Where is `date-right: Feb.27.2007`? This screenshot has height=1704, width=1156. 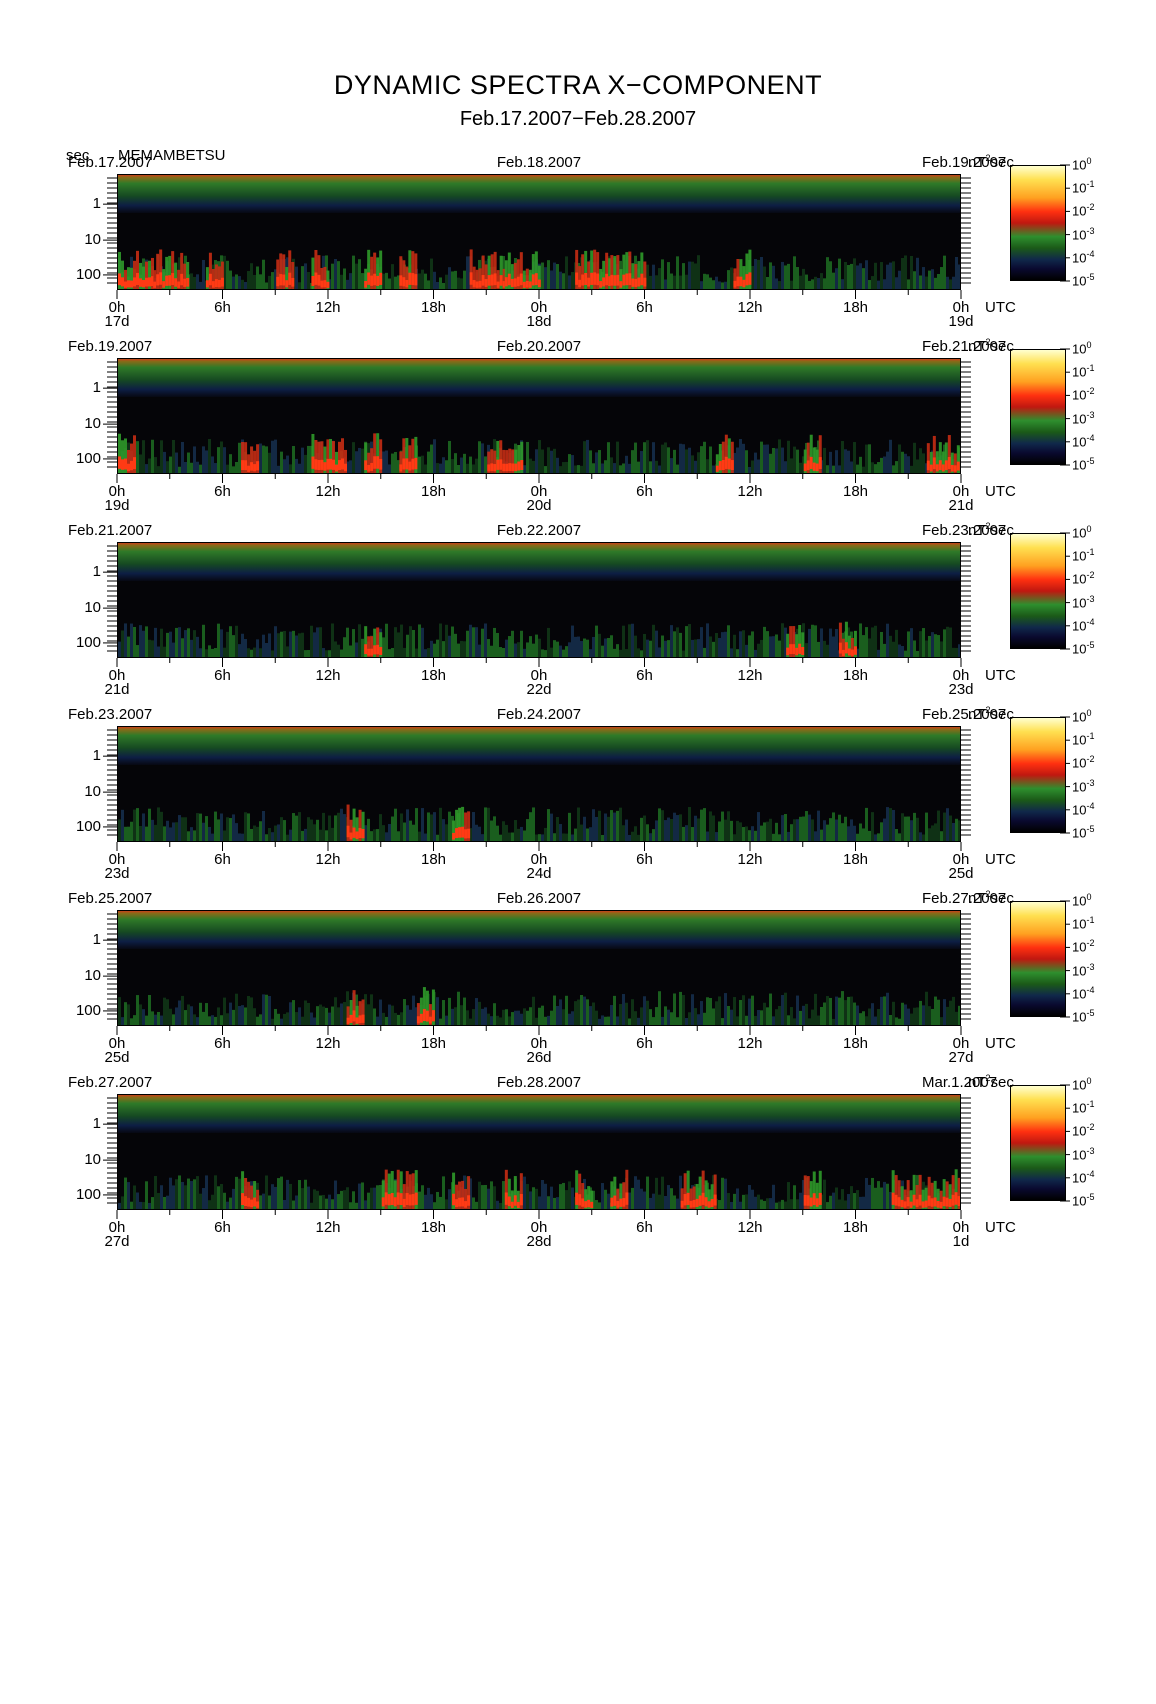 date-right: Feb.27.2007 is located at coordinates (964, 898).